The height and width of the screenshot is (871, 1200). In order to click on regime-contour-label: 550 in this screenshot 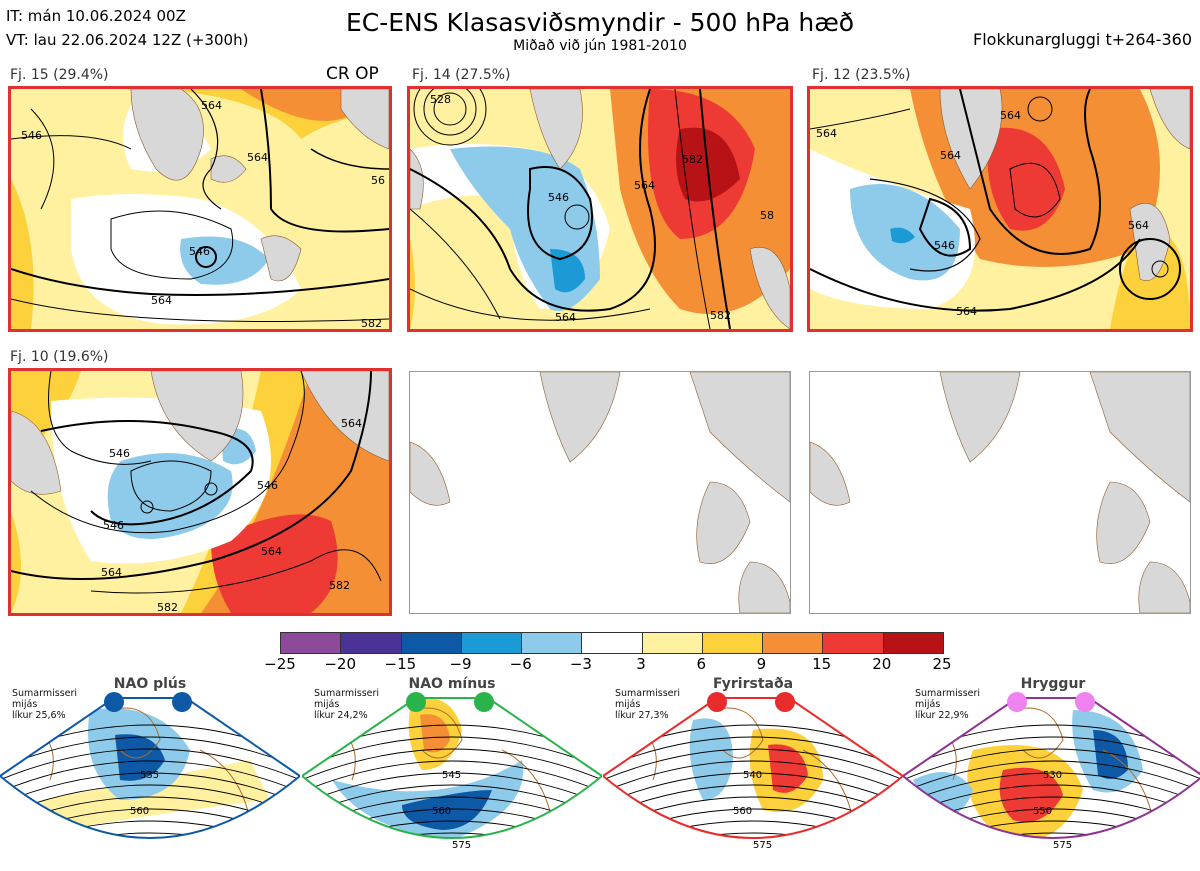, I will do `click(1042, 811)`.